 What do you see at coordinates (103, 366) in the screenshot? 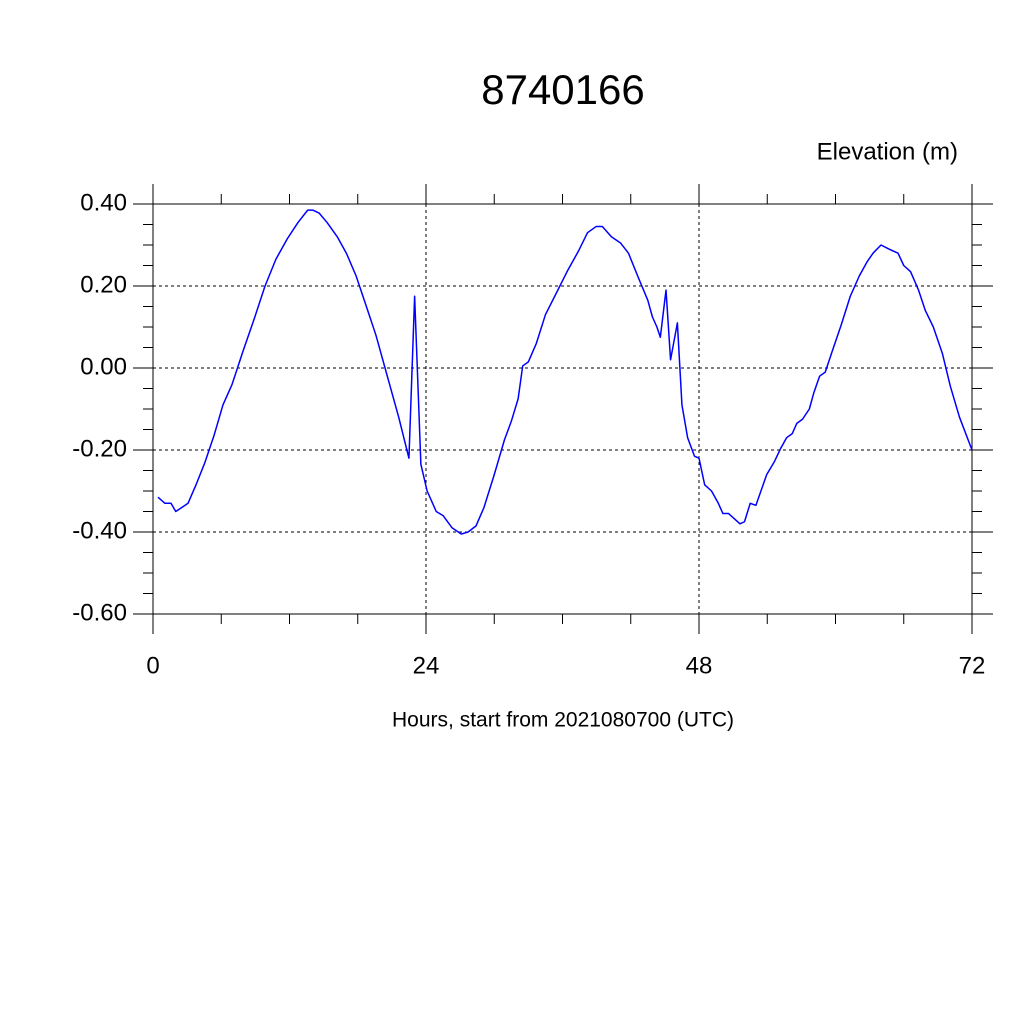
I see `y-tick-label: 0.00` at bounding box center [103, 366].